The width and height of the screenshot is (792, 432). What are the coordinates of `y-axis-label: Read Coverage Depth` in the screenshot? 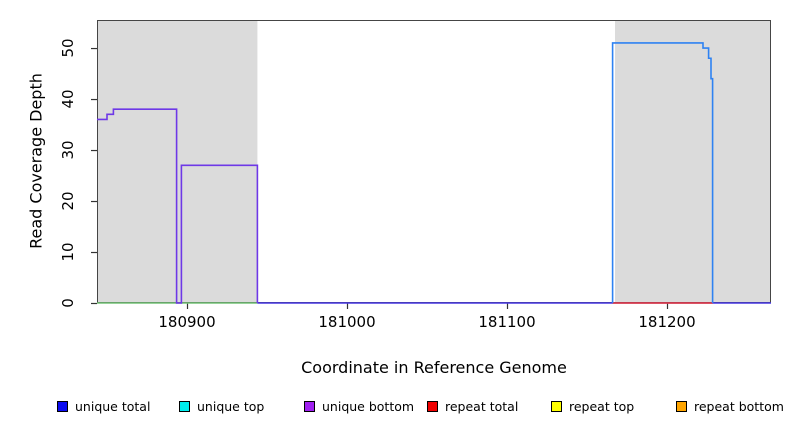 It's located at (36, 161).